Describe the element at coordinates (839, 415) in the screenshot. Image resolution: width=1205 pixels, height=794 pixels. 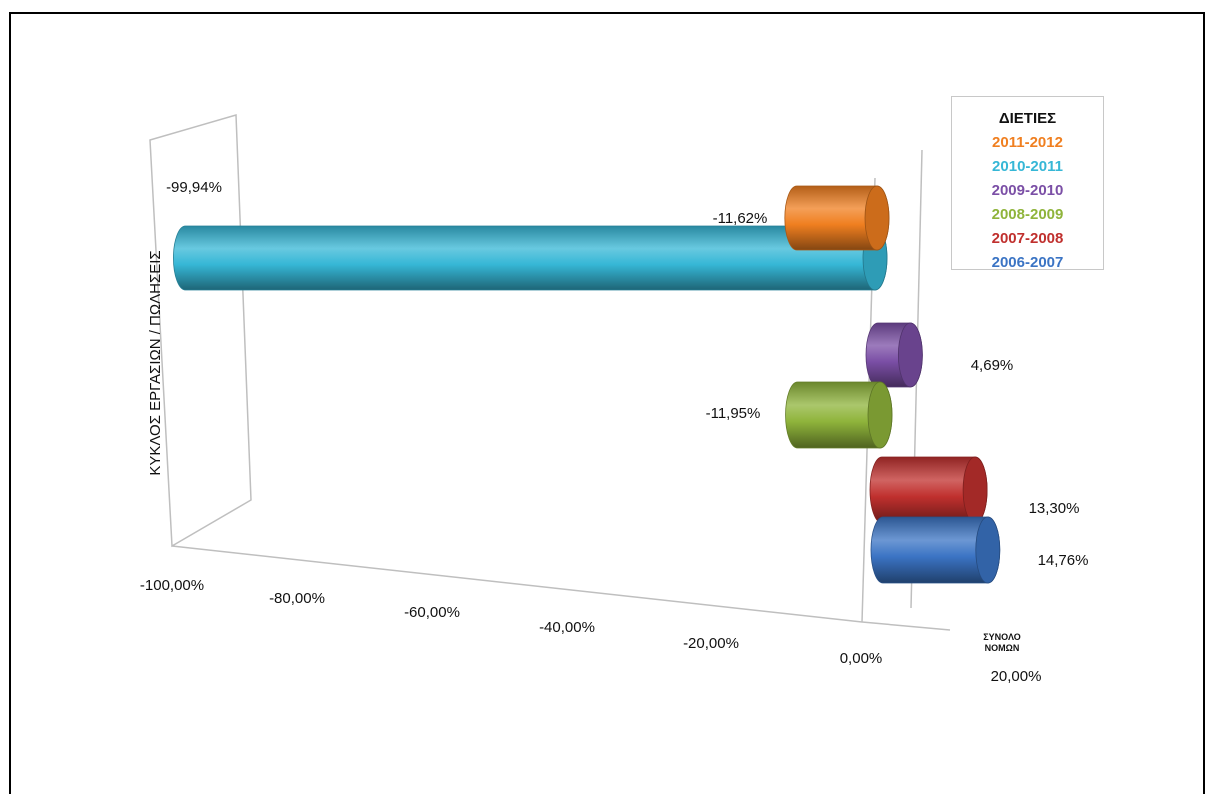
I see `bar-2008-2009` at that location.